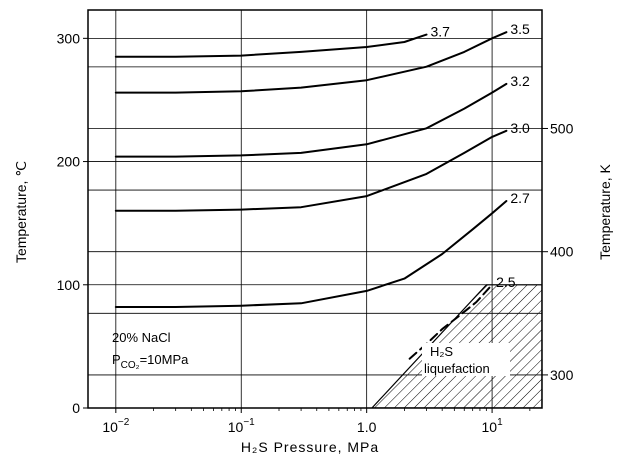 The height and width of the screenshot is (461, 623). I want to click on series-label-2-7: 2.7, so click(520, 198).